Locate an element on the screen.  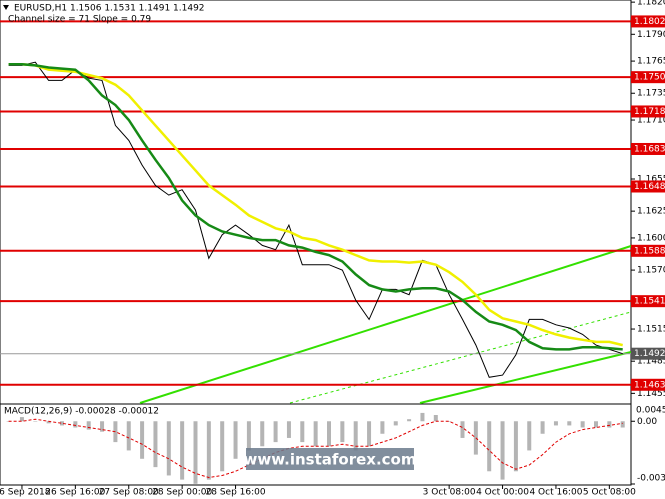
y-tick-label: 1.1735 is located at coordinates (651, 94).